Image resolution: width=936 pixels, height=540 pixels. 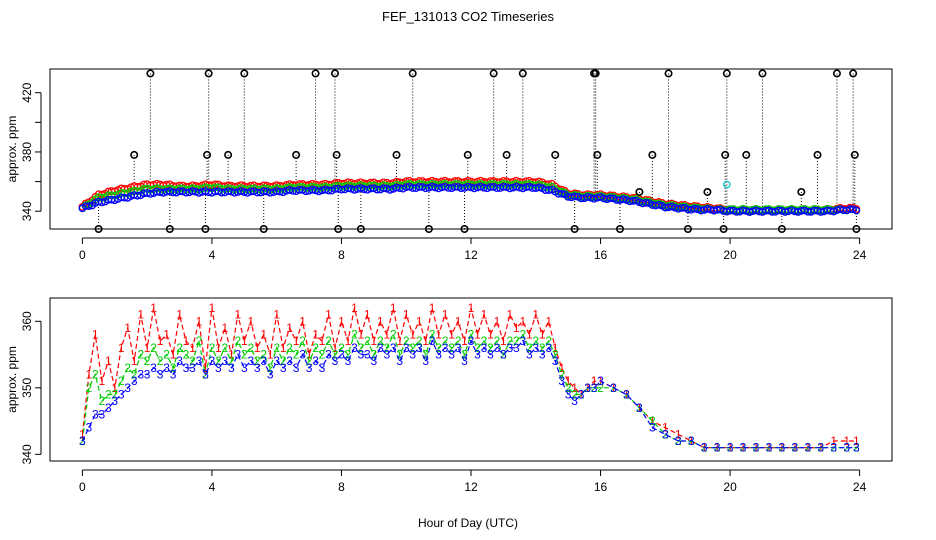 I want to click on x-tick-label: 4, so click(x=212, y=255).